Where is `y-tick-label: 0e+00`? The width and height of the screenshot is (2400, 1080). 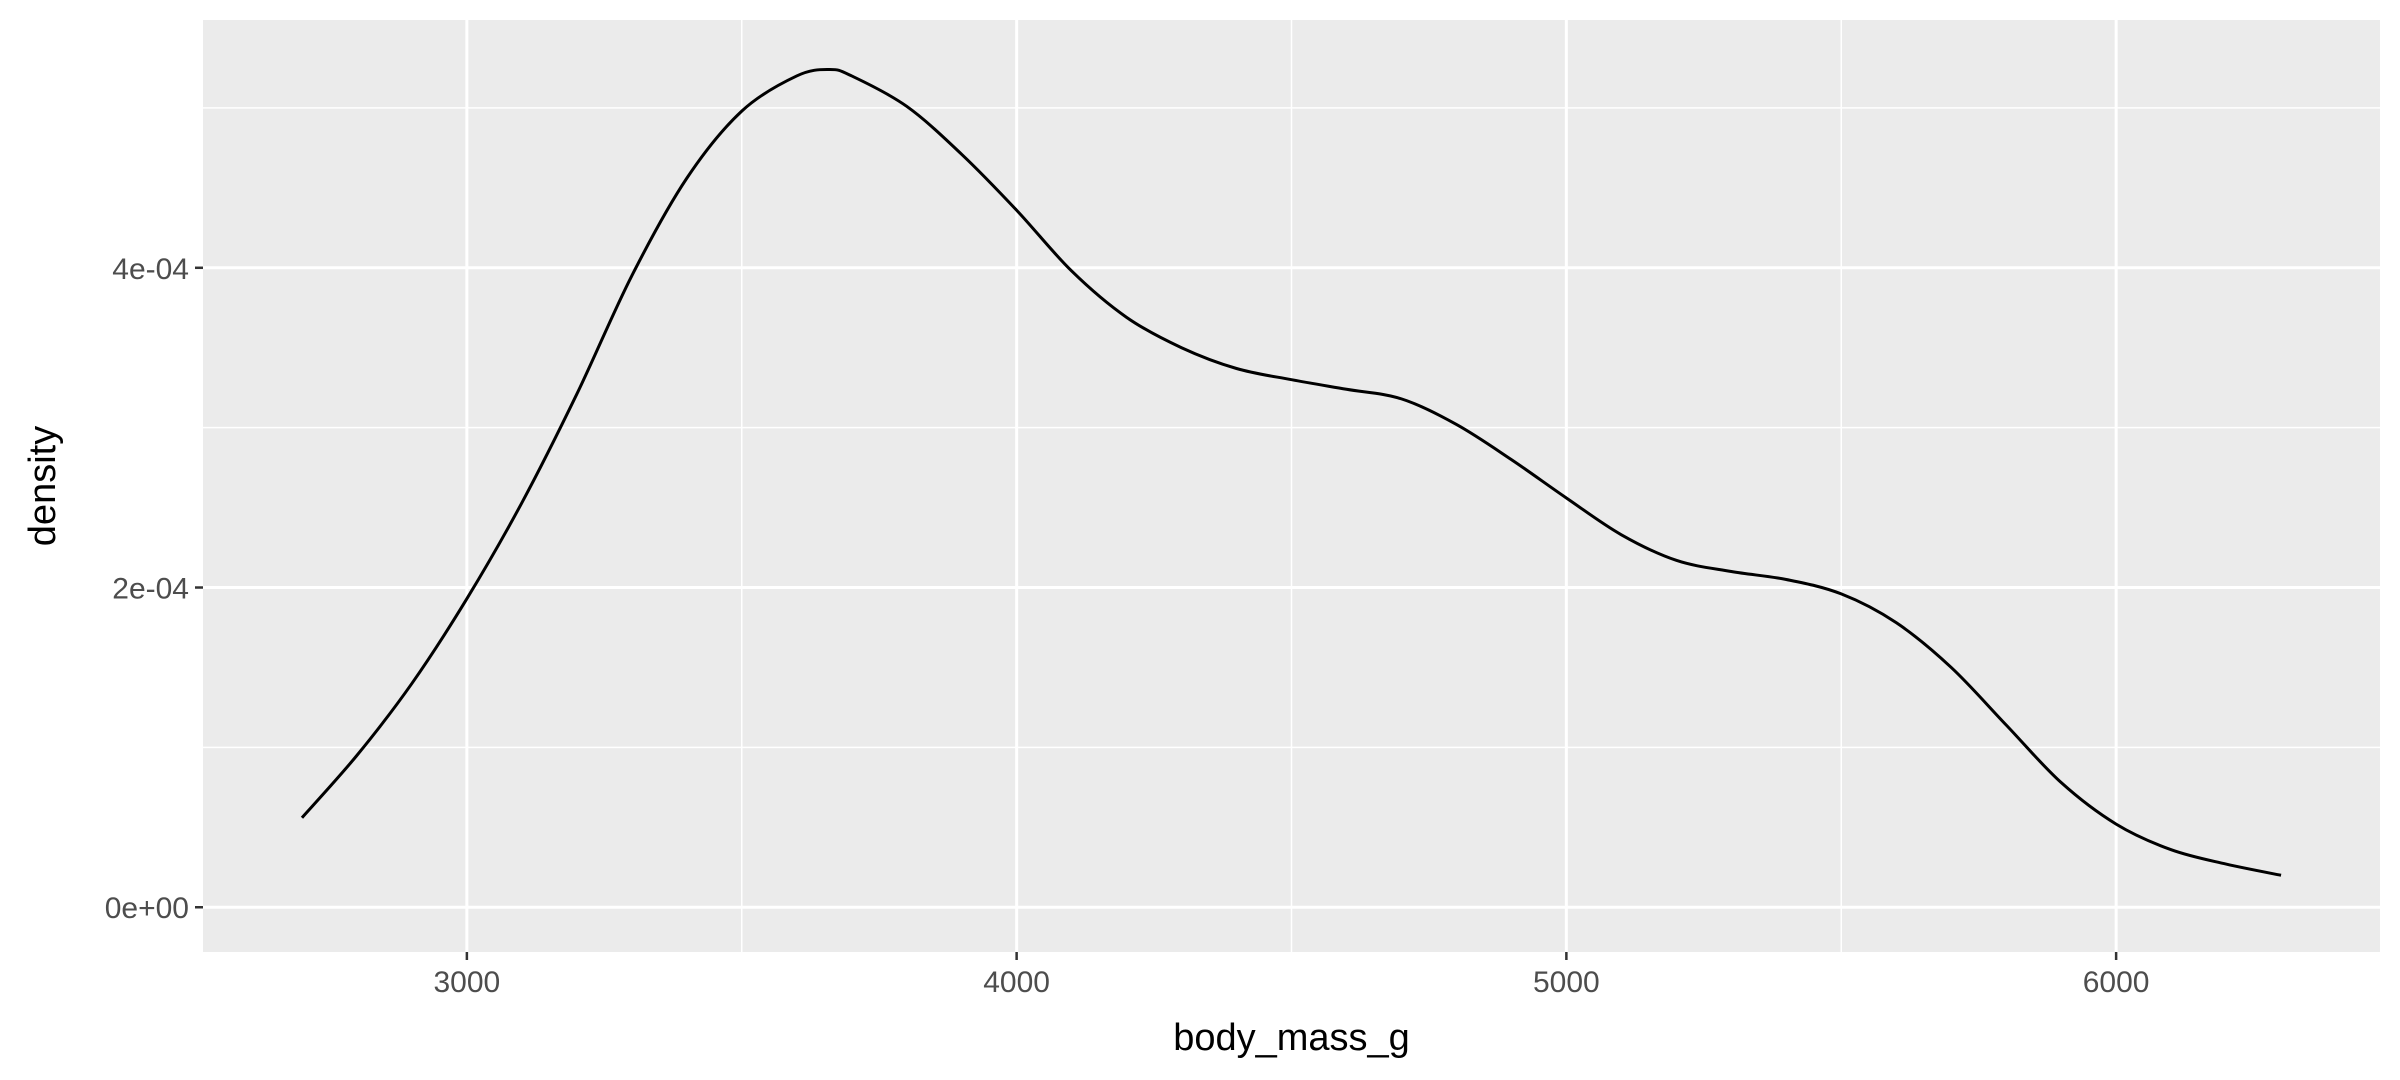 y-tick-label: 0e+00 is located at coordinates (147, 908).